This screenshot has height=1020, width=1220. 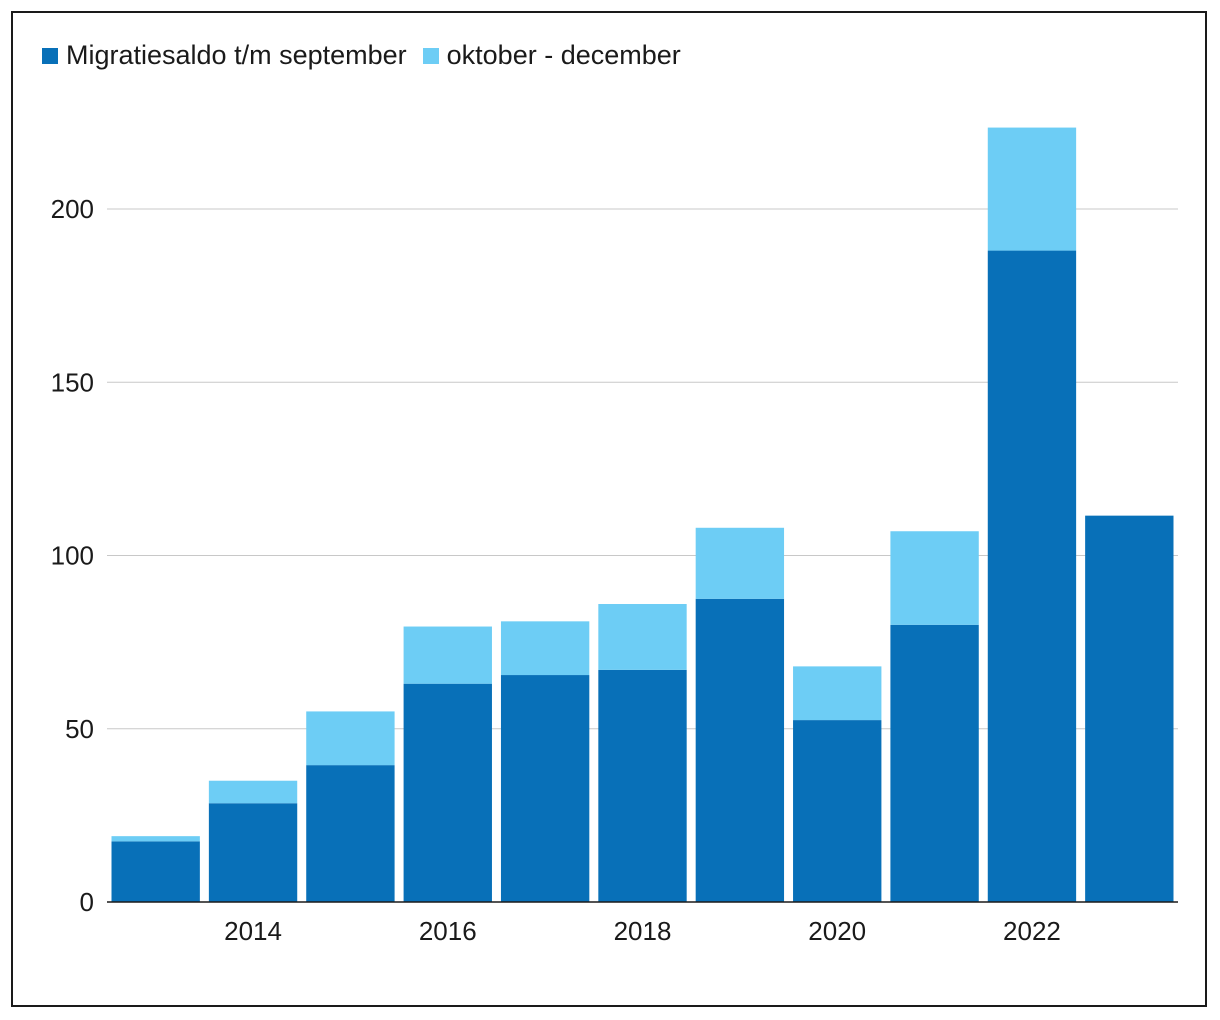 What do you see at coordinates (236, 55) in the screenshot?
I see `legend-label-series-1: Migratiesaldo t/m september` at bounding box center [236, 55].